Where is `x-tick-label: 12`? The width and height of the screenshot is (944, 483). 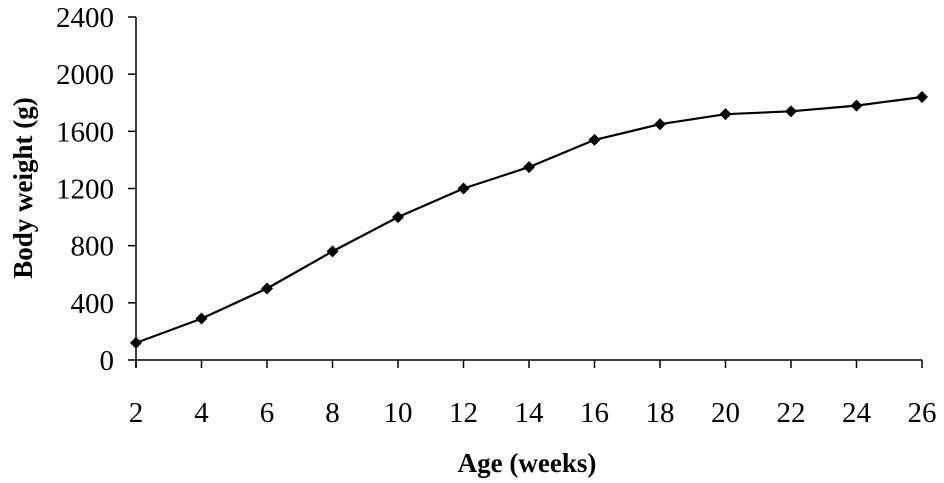
x-tick-label: 12 is located at coordinates (463, 413).